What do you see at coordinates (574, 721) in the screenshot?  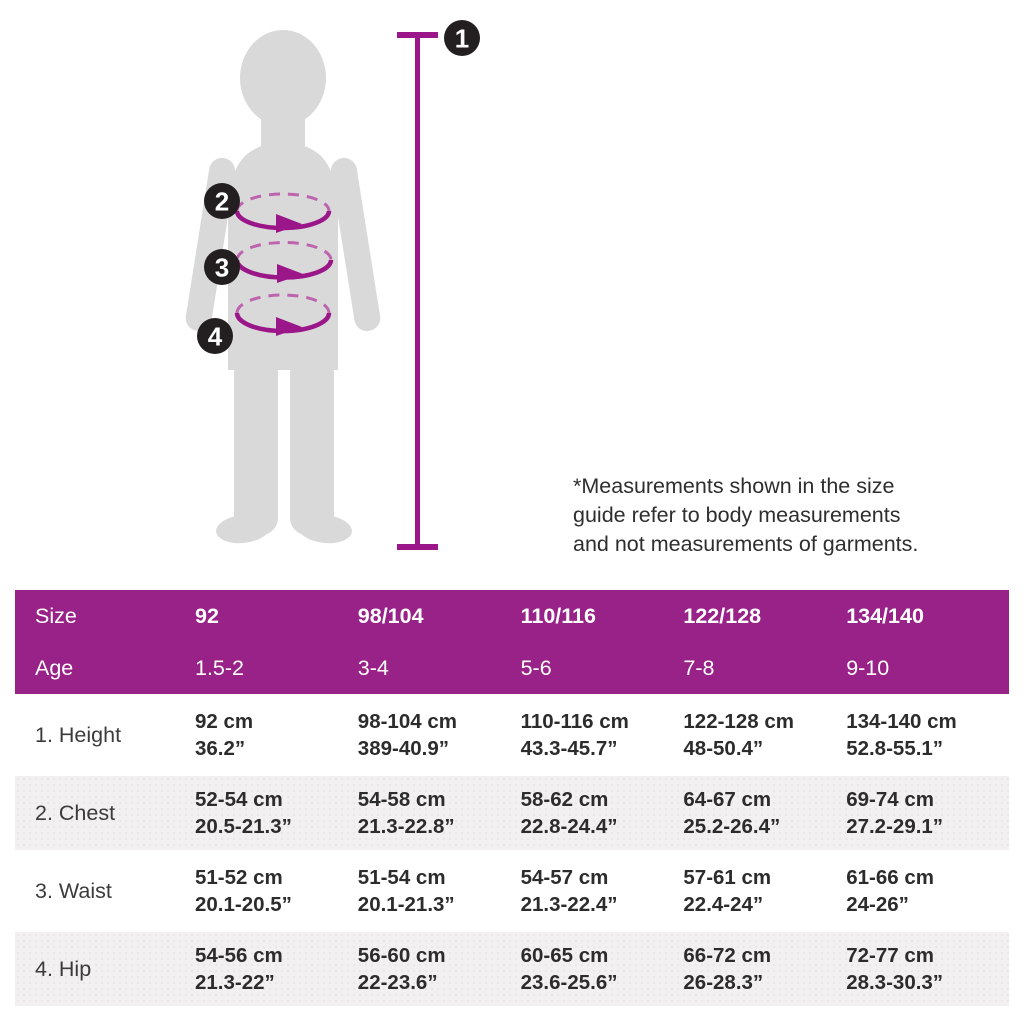 I see `value-cm: 110-116 cm` at bounding box center [574, 721].